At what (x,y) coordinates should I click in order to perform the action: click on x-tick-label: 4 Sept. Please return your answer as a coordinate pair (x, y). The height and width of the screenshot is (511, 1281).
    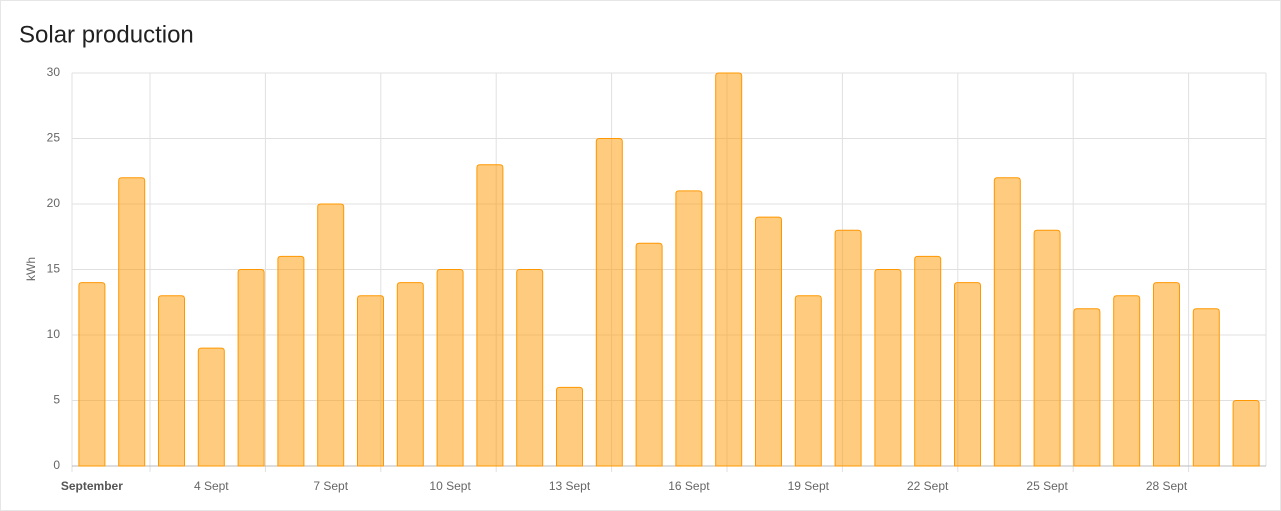
    Looking at the image, I should click on (211, 486).